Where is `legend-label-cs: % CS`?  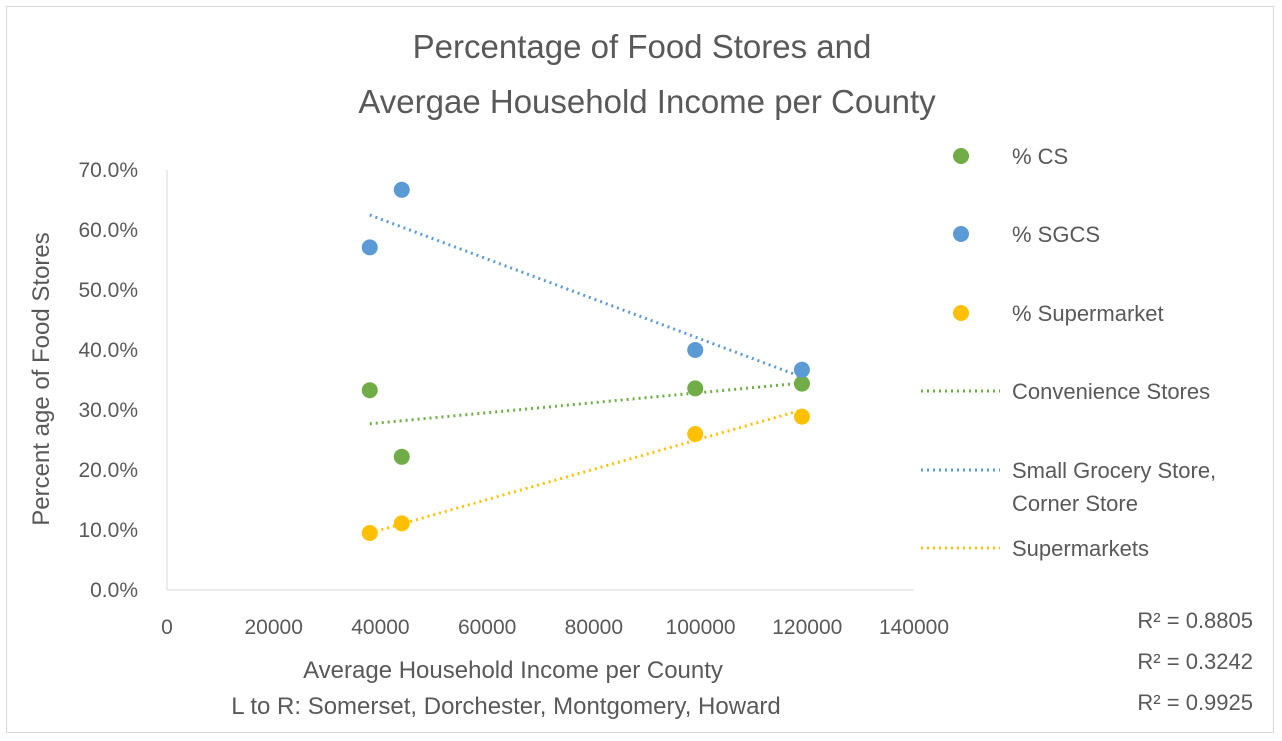
legend-label-cs: % CS is located at coordinates (1040, 156).